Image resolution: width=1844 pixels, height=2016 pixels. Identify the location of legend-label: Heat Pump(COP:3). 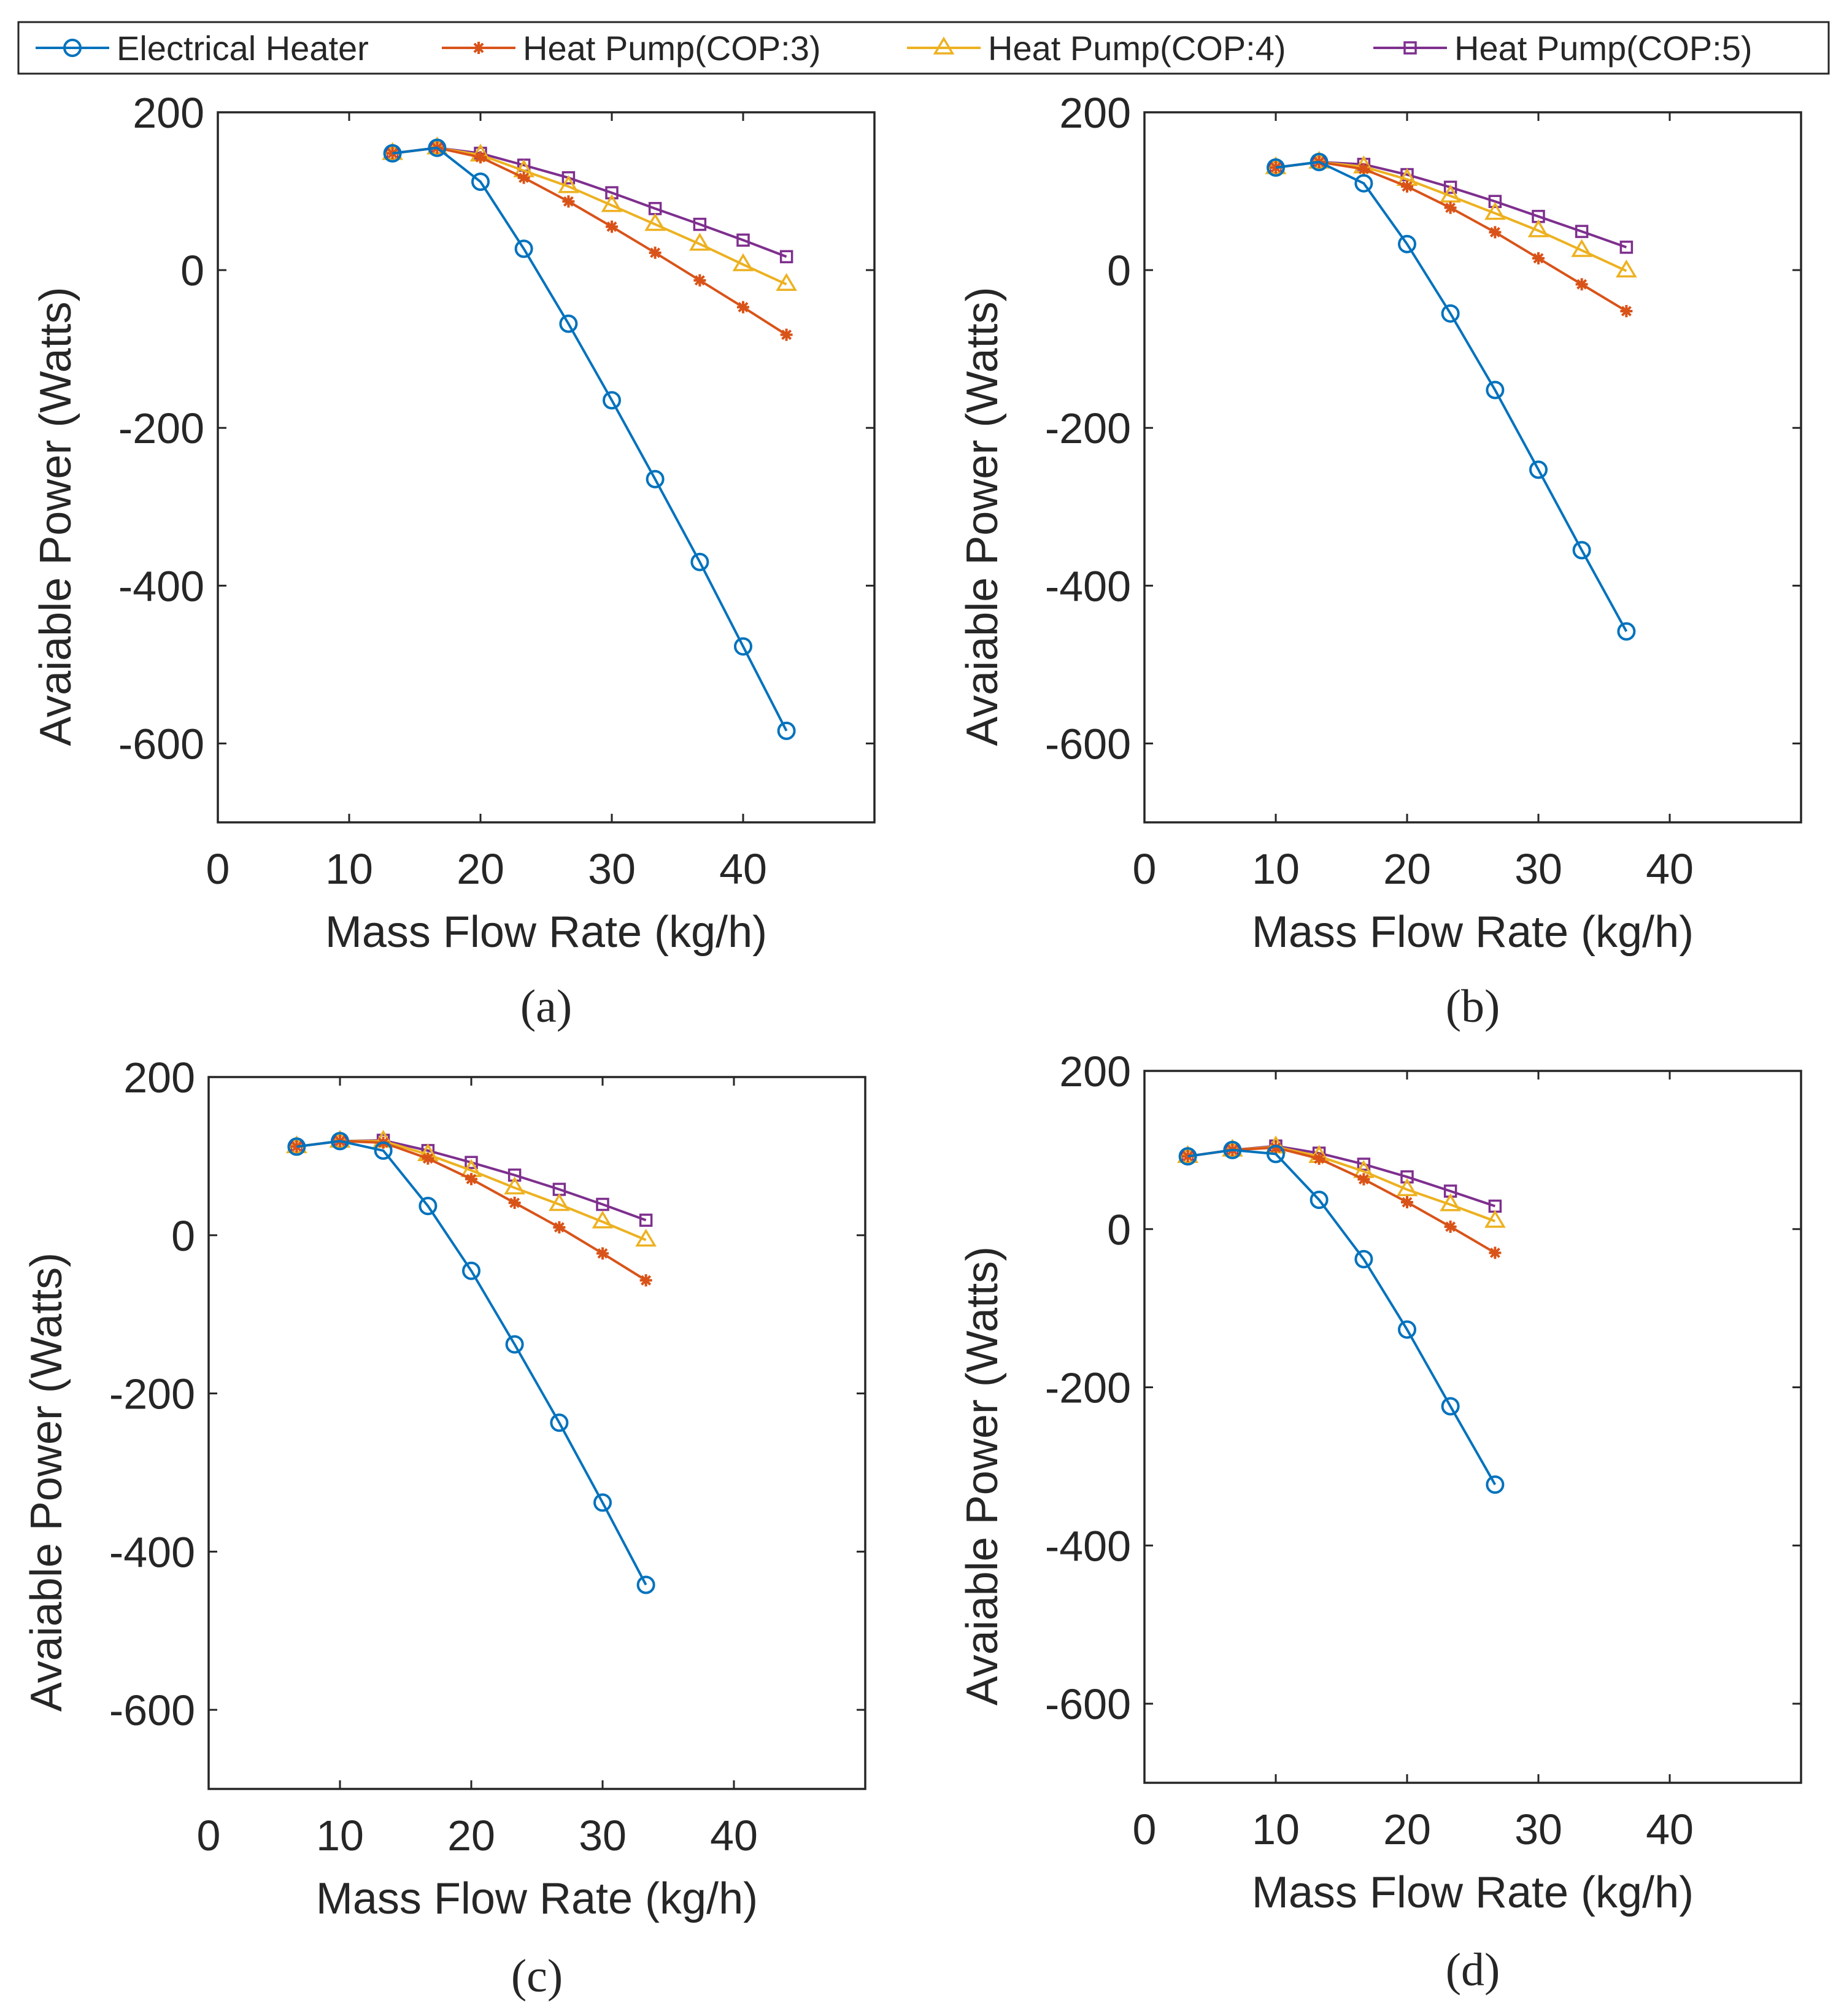
(672, 49).